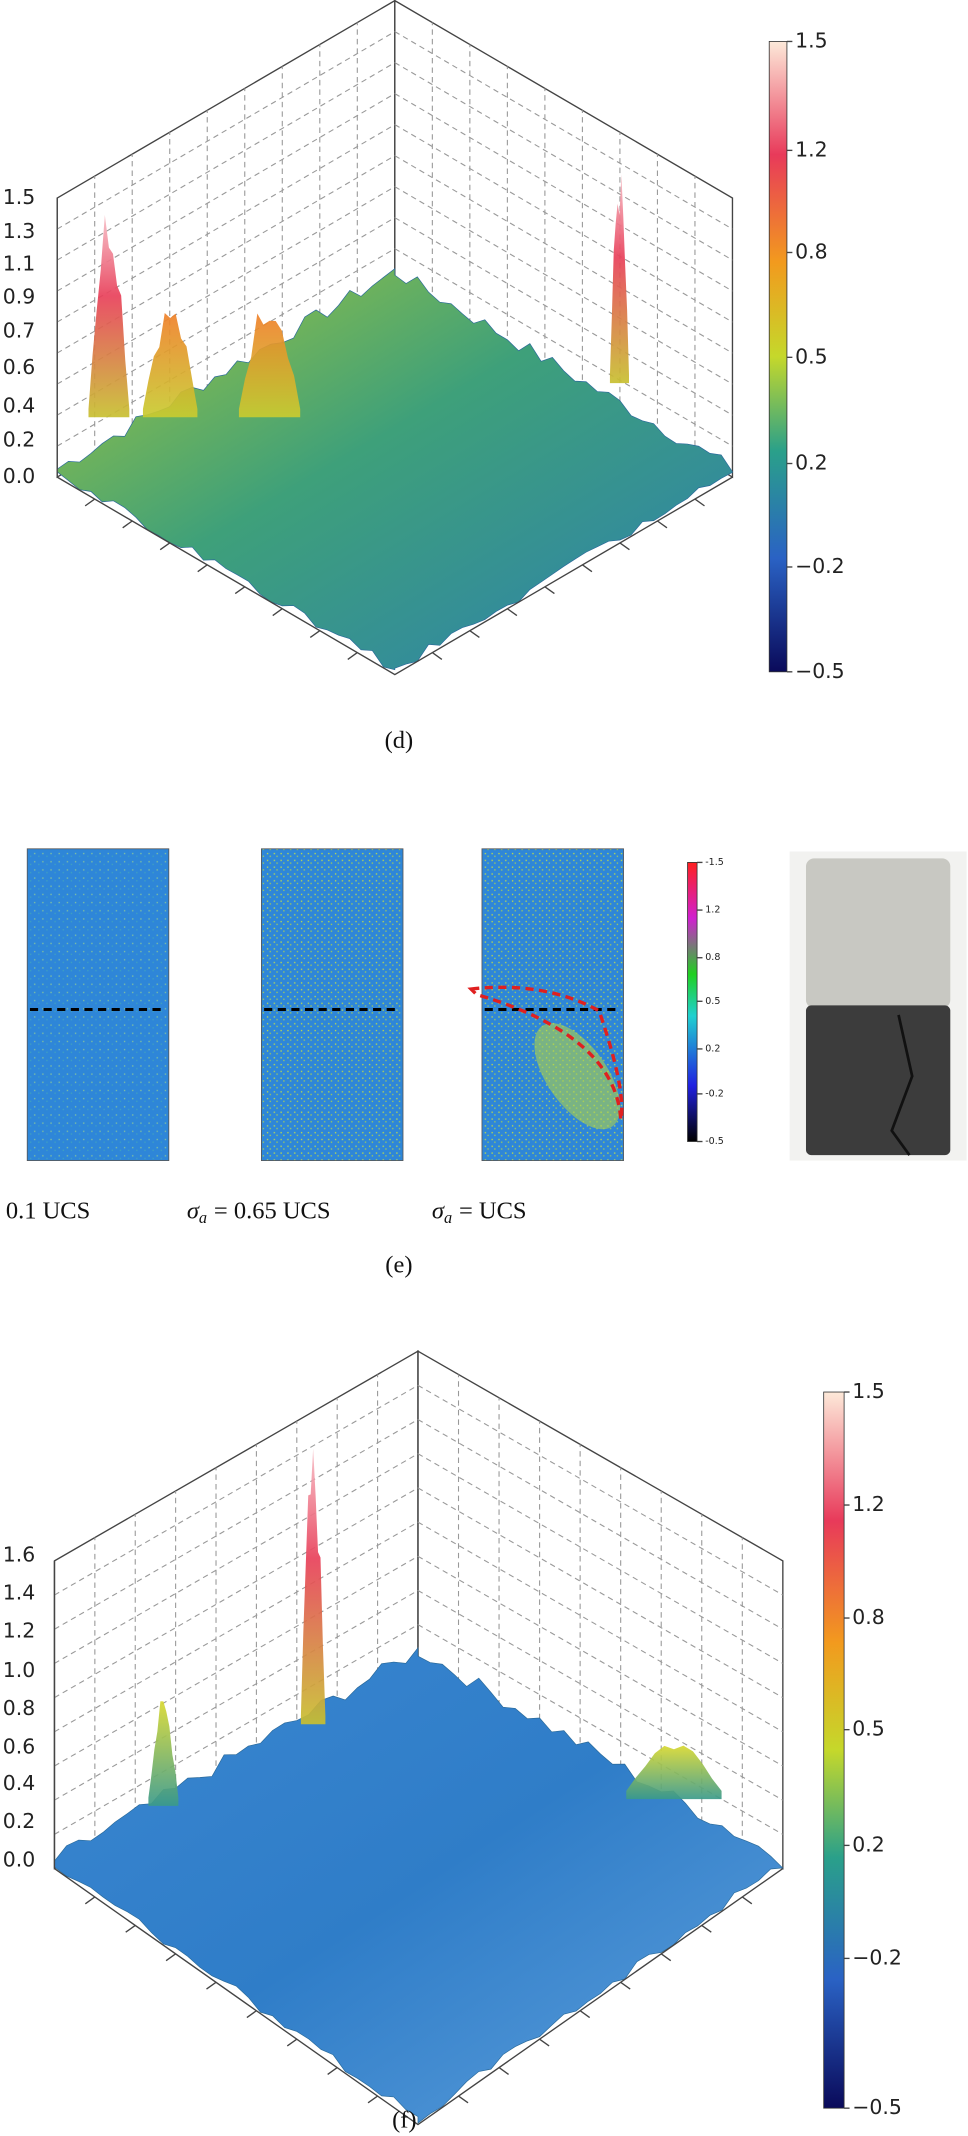 The image size is (968, 2136). I want to click on caption: (d), so click(399, 740).